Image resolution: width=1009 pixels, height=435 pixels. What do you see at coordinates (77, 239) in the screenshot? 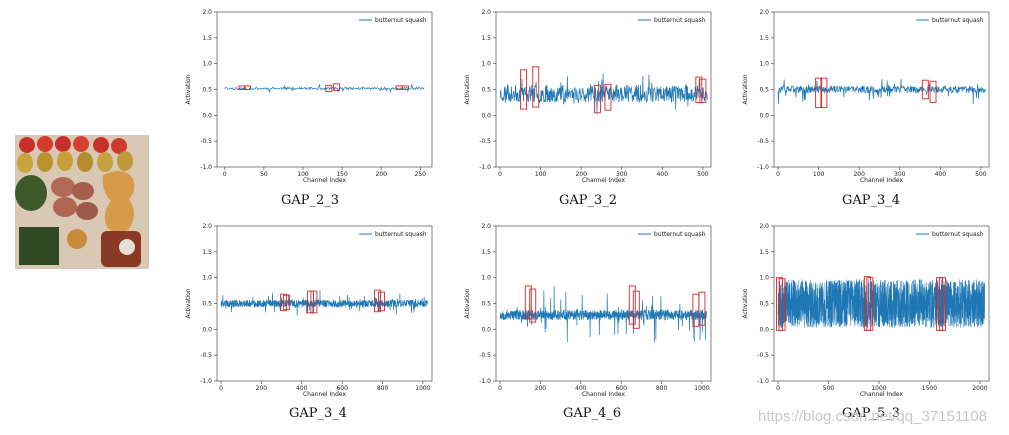
I see `onion` at bounding box center [77, 239].